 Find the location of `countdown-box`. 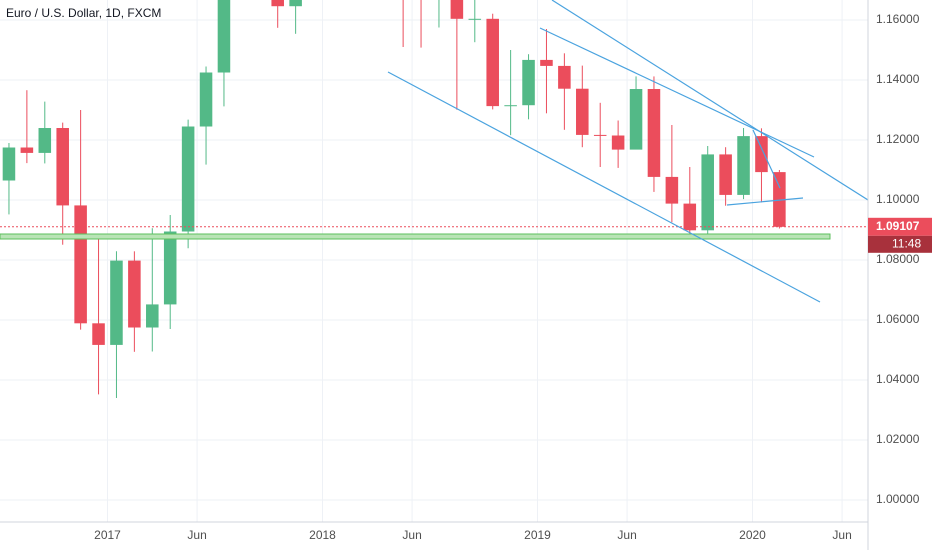

countdown-box is located at coordinates (900, 244).